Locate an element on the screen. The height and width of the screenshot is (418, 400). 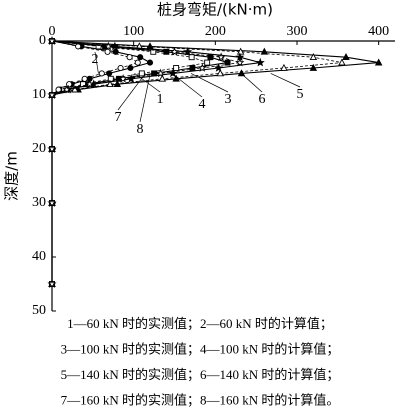
y-tick-label: 30 is located at coordinates (39, 202).